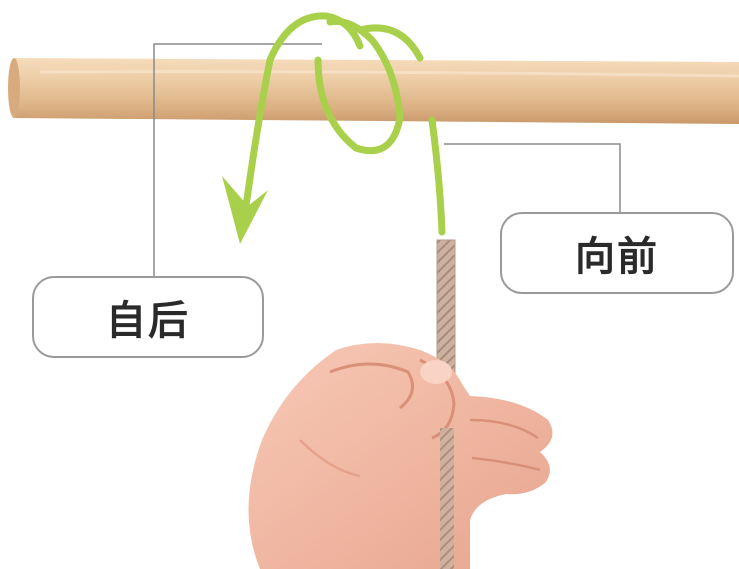  What do you see at coordinates (245, 210) in the screenshot?
I see `arrow-head-icon` at bounding box center [245, 210].